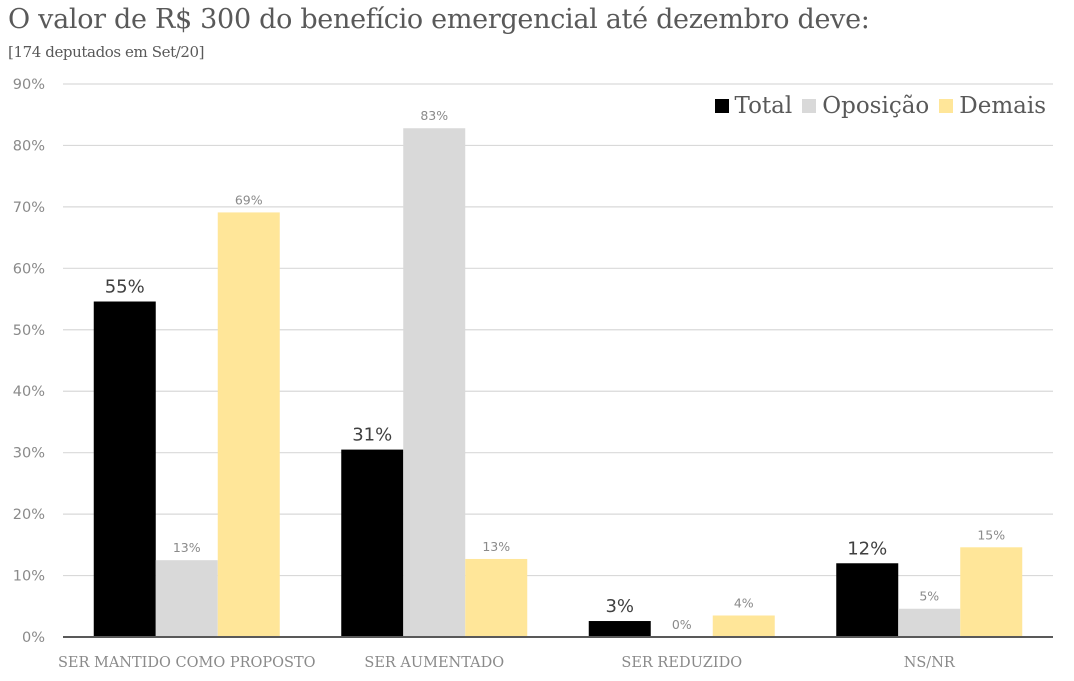 This screenshot has width=1074, height=681. Describe the element at coordinates (249, 199) in the screenshot. I see `data-label: 69%` at that location.